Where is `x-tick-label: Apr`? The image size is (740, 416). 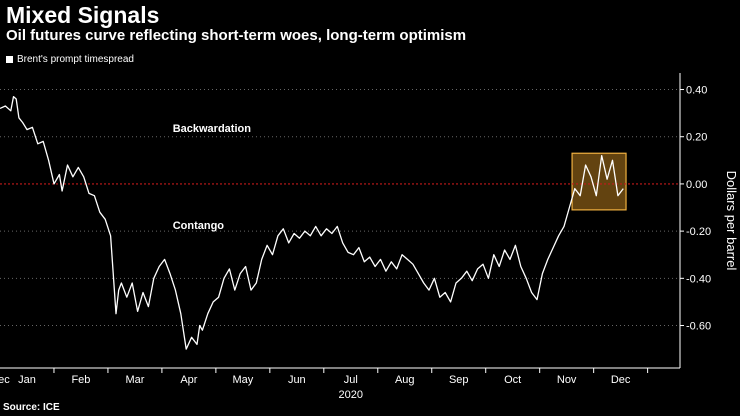
x-tick-label: Apr is located at coordinates (188, 380).